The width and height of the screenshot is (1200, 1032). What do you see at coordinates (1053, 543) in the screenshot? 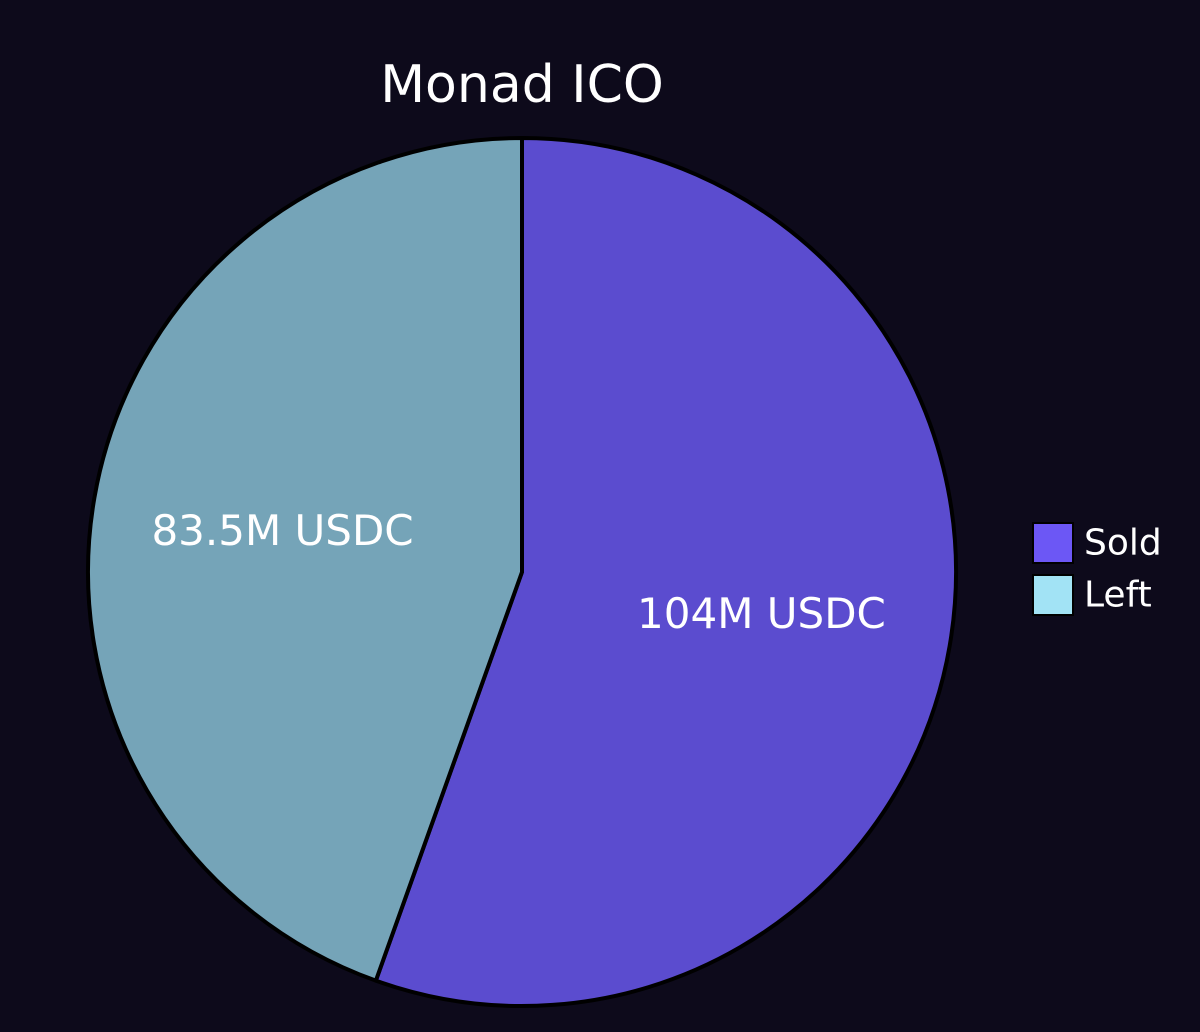
I see `legend-swatch-sold` at bounding box center [1053, 543].